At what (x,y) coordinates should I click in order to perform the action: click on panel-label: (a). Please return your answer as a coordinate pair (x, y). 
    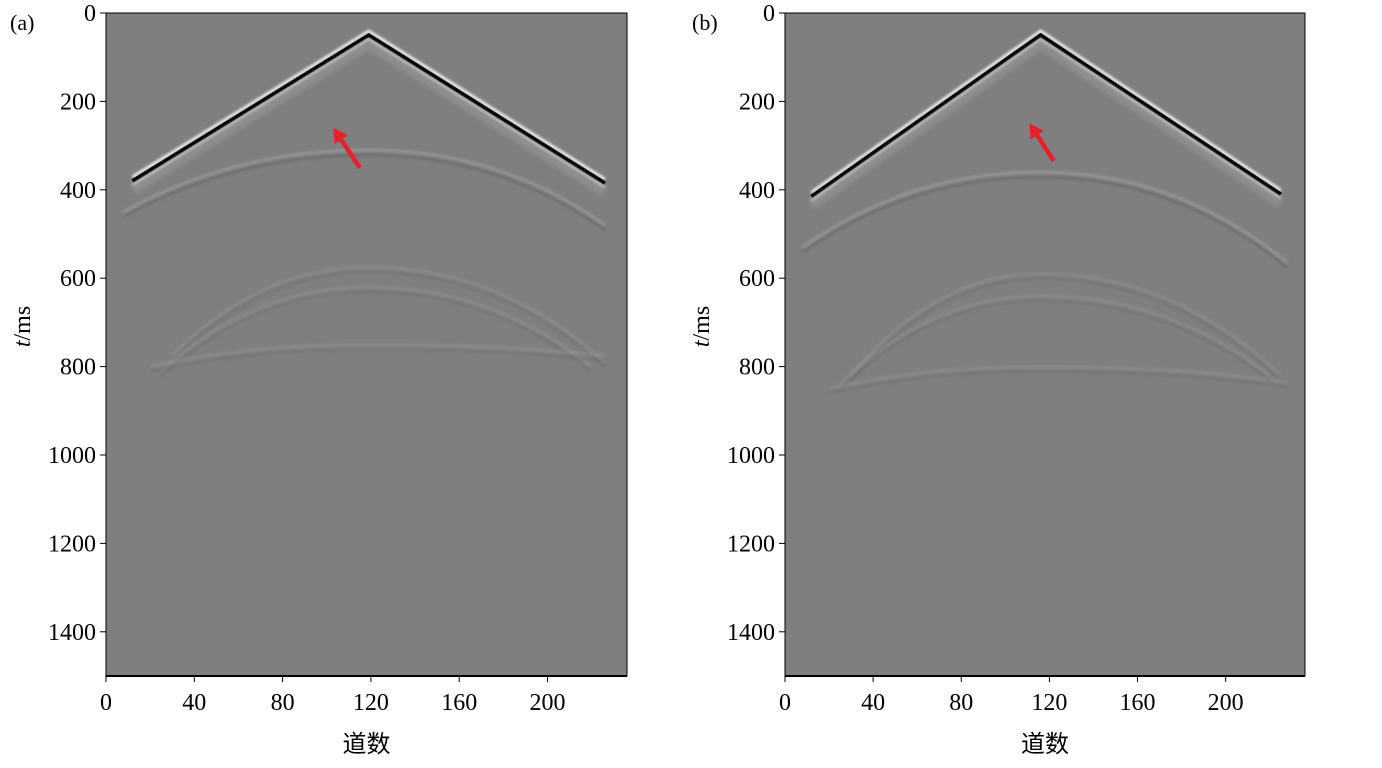
    Looking at the image, I should click on (22, 22).